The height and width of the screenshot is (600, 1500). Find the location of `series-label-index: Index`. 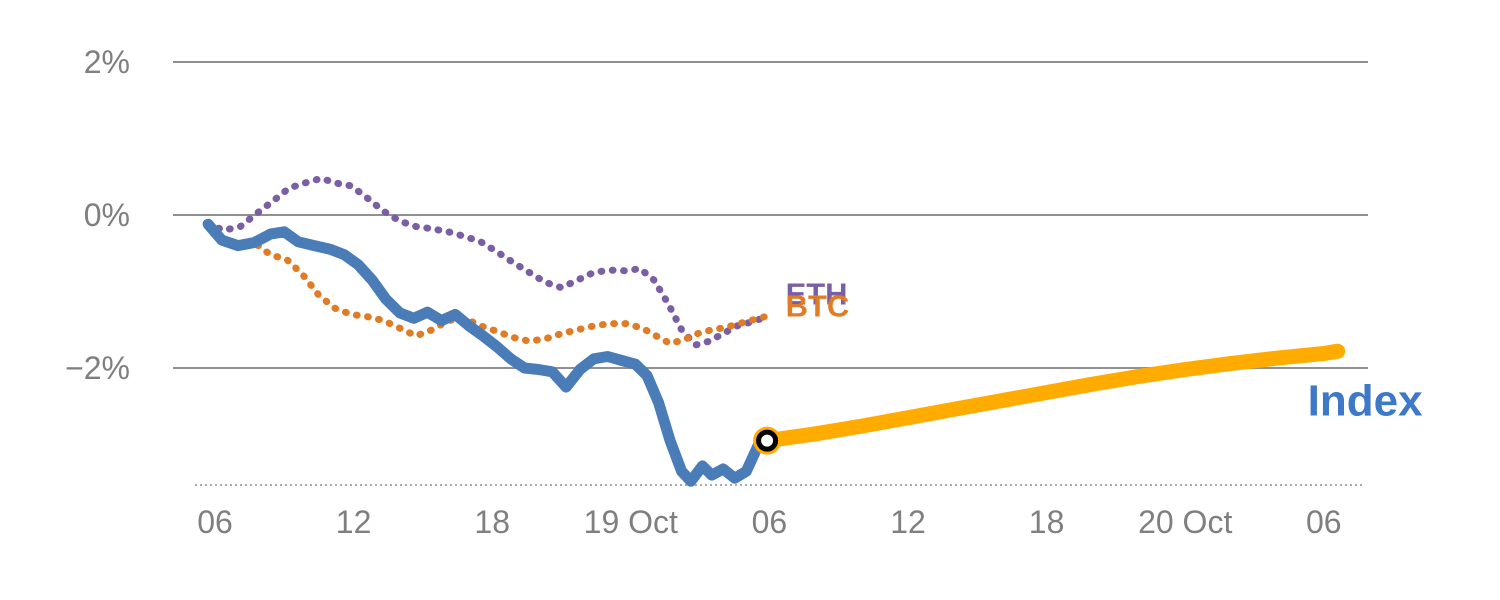

series-label-index: Index is located at coordinates (1365, 400).